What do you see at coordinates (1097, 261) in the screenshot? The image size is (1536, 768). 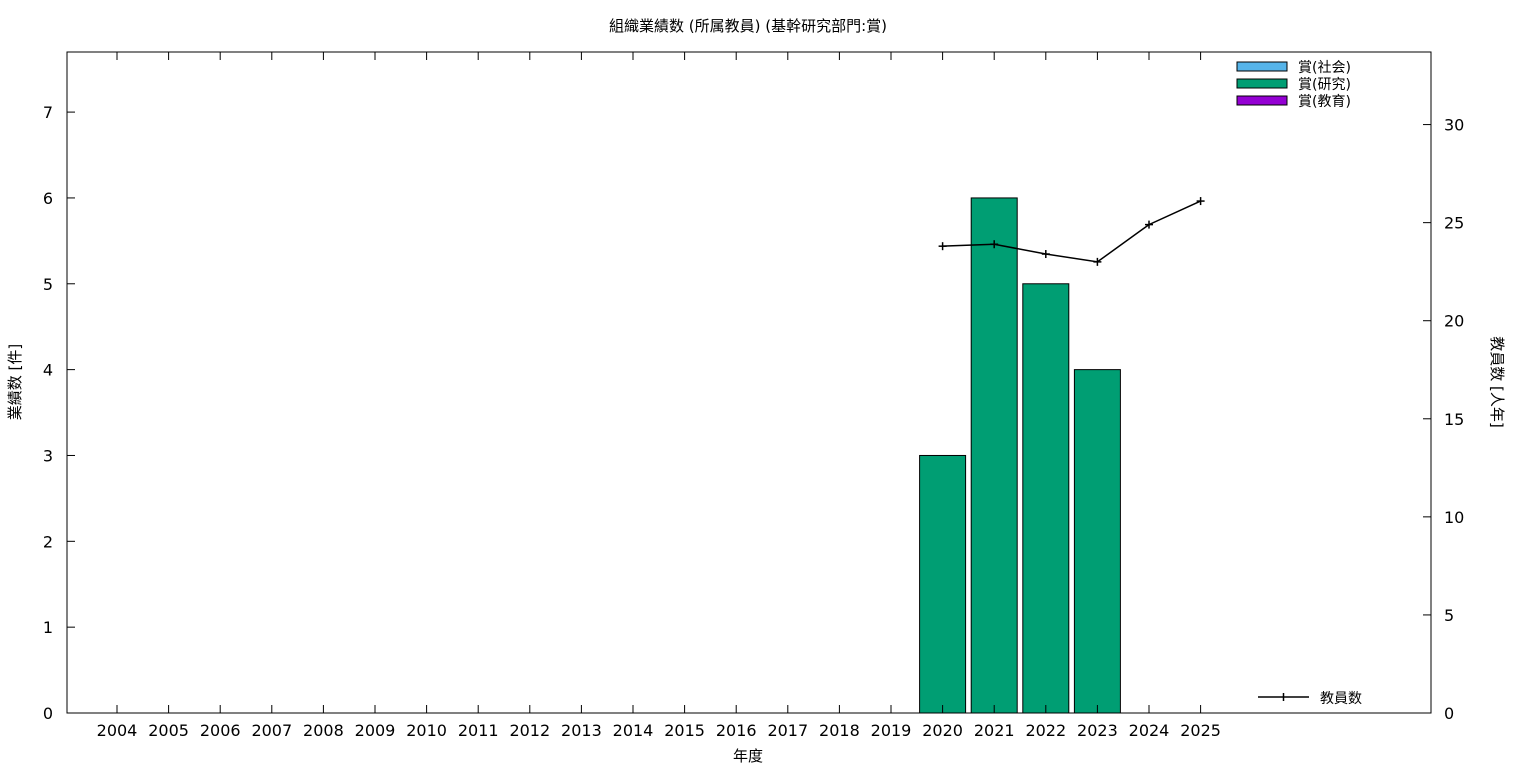 I see `line-point-2023` at bounding box center [1097, 261].